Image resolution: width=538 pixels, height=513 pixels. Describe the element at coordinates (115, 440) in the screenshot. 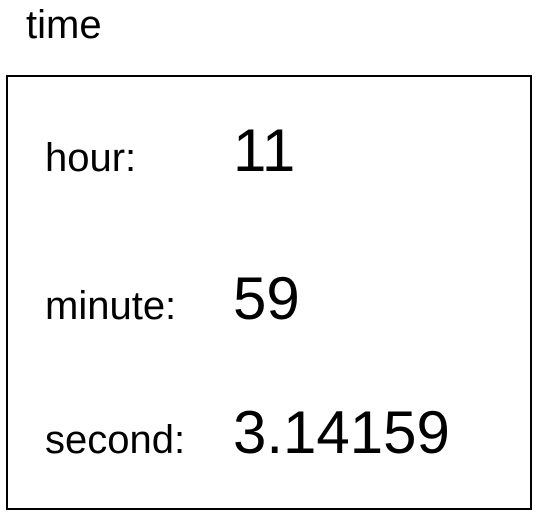

I see `field-label-second: second:` at that location.